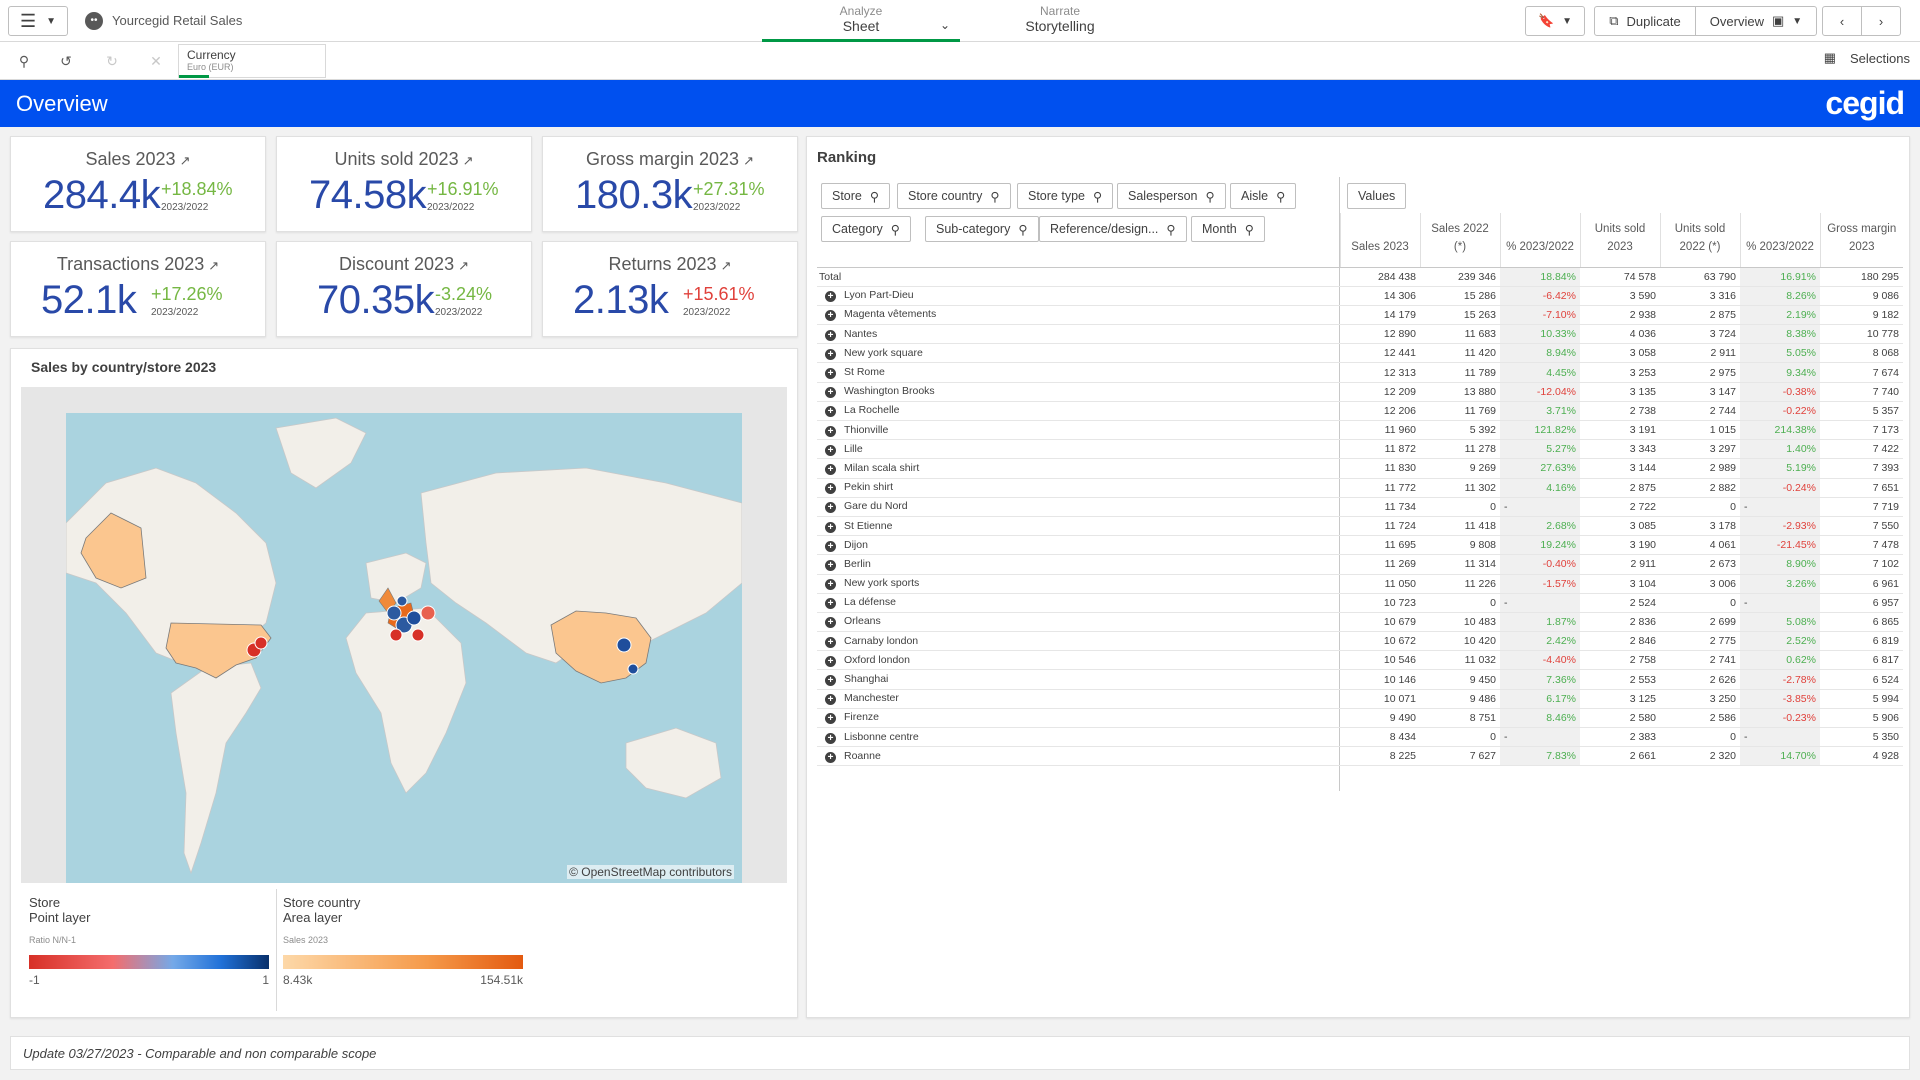  What do you see at coordinates (650, 872) in the screenshot?
I see `map-attribution-link: © OpenStreetMap contributors` at bounding box center [650, 872].